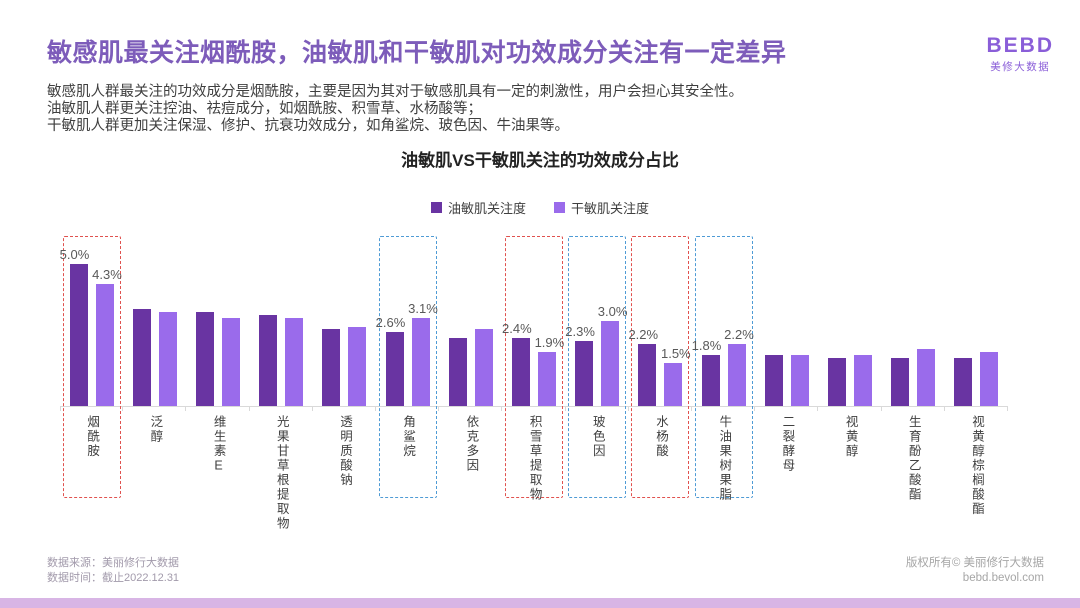 The width and height of the screenshot is (1080, 608). I want to click on chart-group: 5.0% 4.3% 烟酰胺, so click(92, 380).